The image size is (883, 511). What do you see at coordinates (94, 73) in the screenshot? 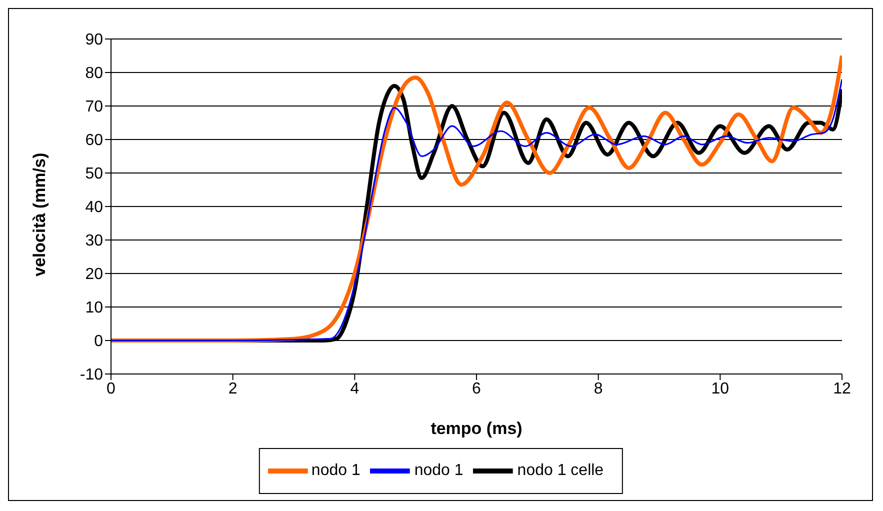
I see `y-tick-label: 80` at bounding box center [94, 73].